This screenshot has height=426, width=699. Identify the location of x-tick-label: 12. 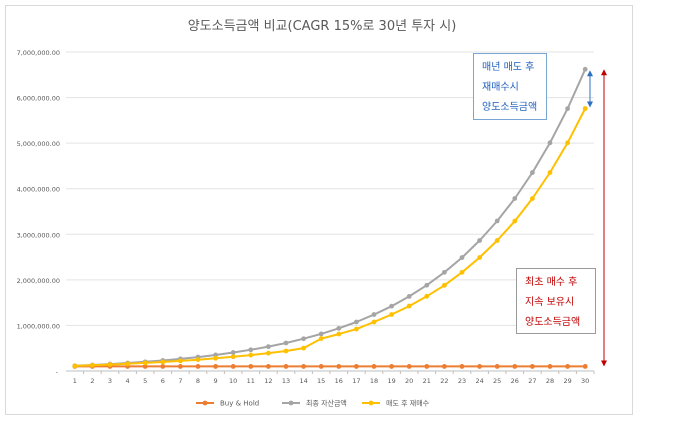
(268, 381).